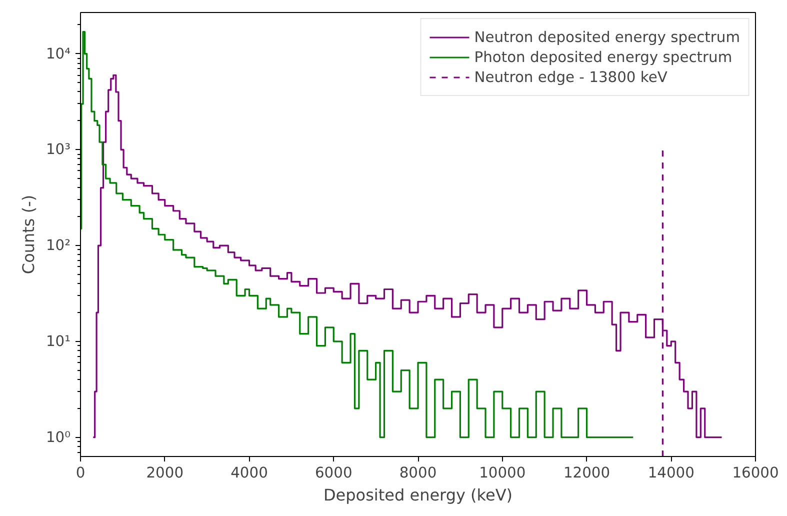 This screenshot has width=787, height=516. I want to click on y-tick-label: 10⁰, so click(58, 437).